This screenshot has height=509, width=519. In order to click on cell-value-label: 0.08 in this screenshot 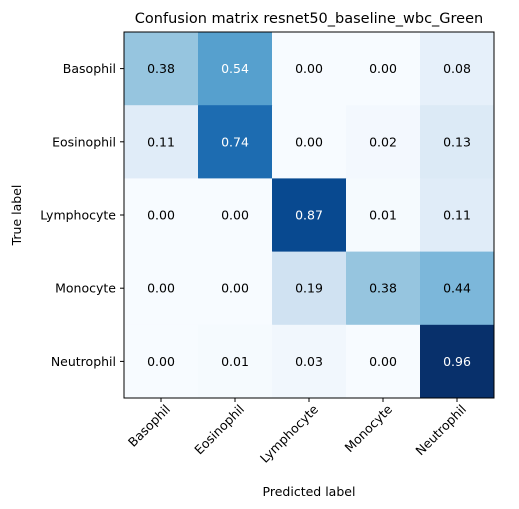, I will do `click(457, 68)`.